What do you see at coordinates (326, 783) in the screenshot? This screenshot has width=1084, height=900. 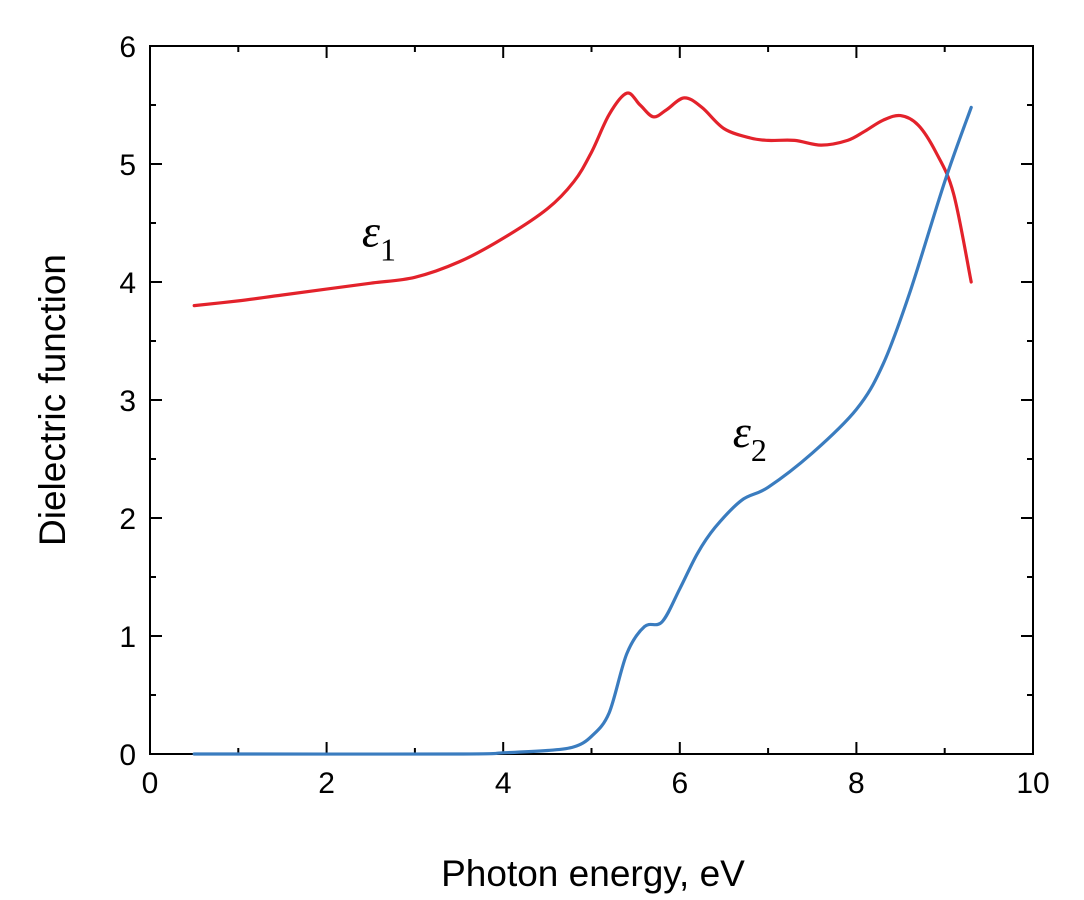 I see `x-tick-label: 2` at bounding box center [326, 783].